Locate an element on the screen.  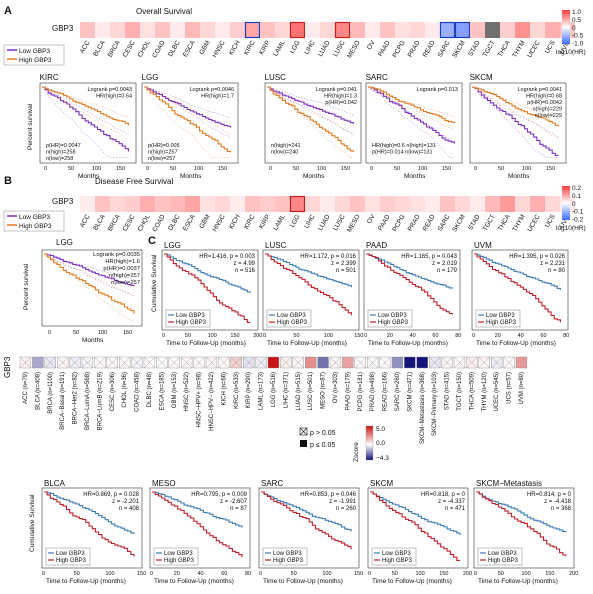
cohort-label: LUAD (n=515) is located at coordinates (299, 391).